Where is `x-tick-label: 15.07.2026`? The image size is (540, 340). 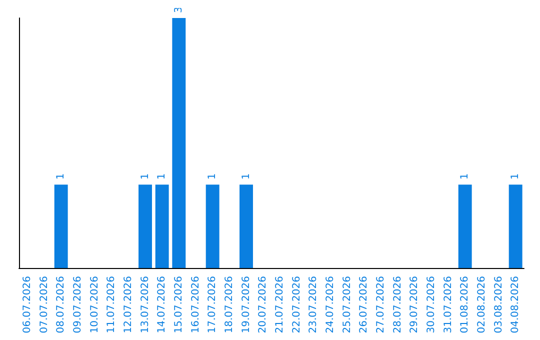 x-tick-label: 15.07.2026 is located at coordinates (178, 305).